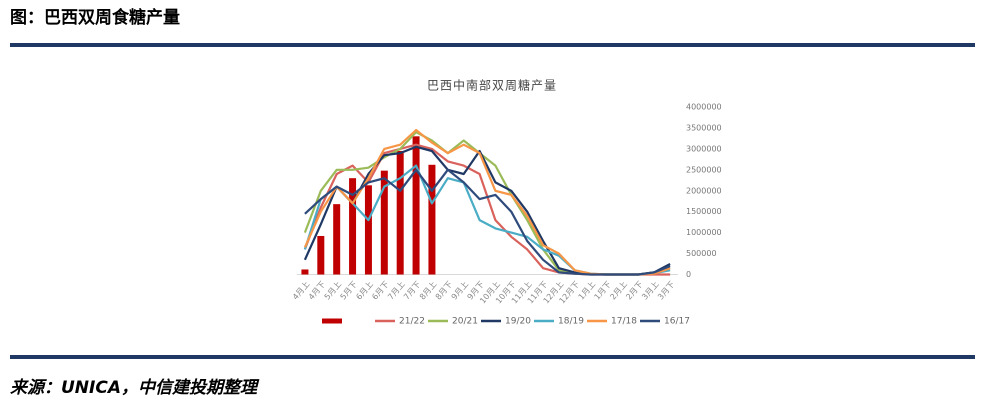  What do you see at coordinates (412, 322) in the screenshot?
I see `legend-label: 21/22` at bounding box center [412, 322].